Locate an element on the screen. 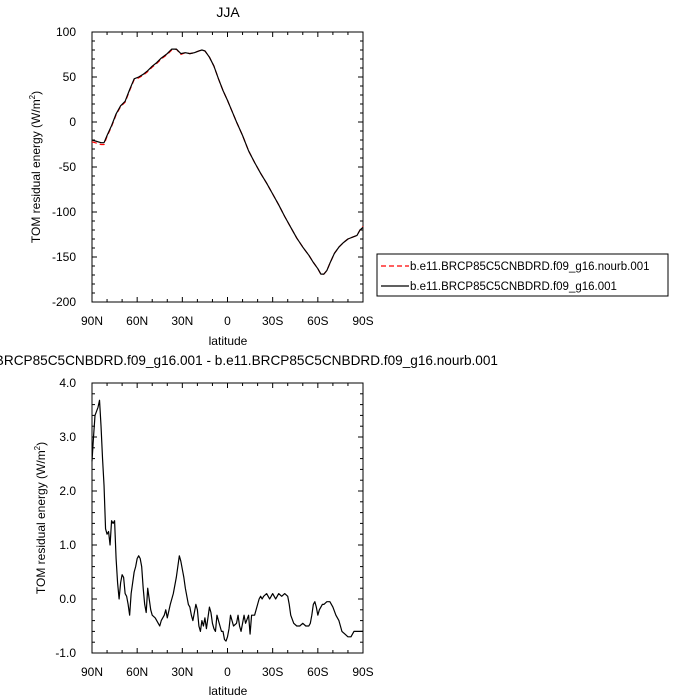 This screenshot has width=700, height=700. bottom-chart-y-axis-label: TOM residual energy (W/m2) is located at coordinates (40, 518).